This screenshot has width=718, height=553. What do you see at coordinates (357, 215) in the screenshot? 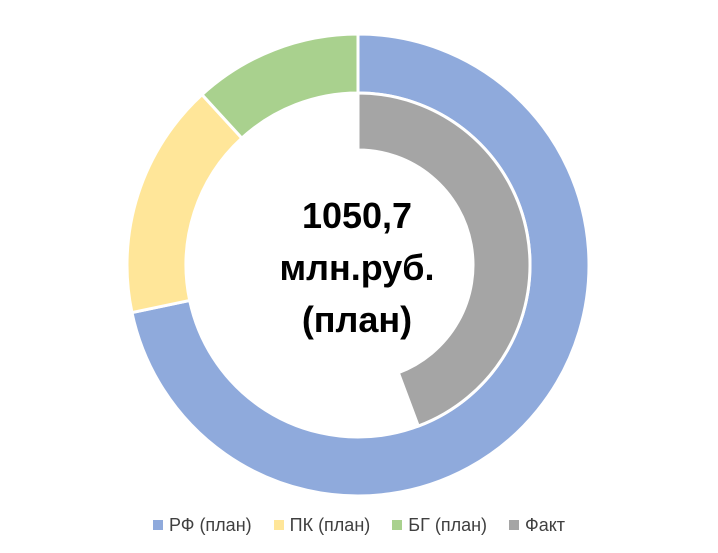
I see `center-label-value: 1050,7` at bounding box center [357, 215].